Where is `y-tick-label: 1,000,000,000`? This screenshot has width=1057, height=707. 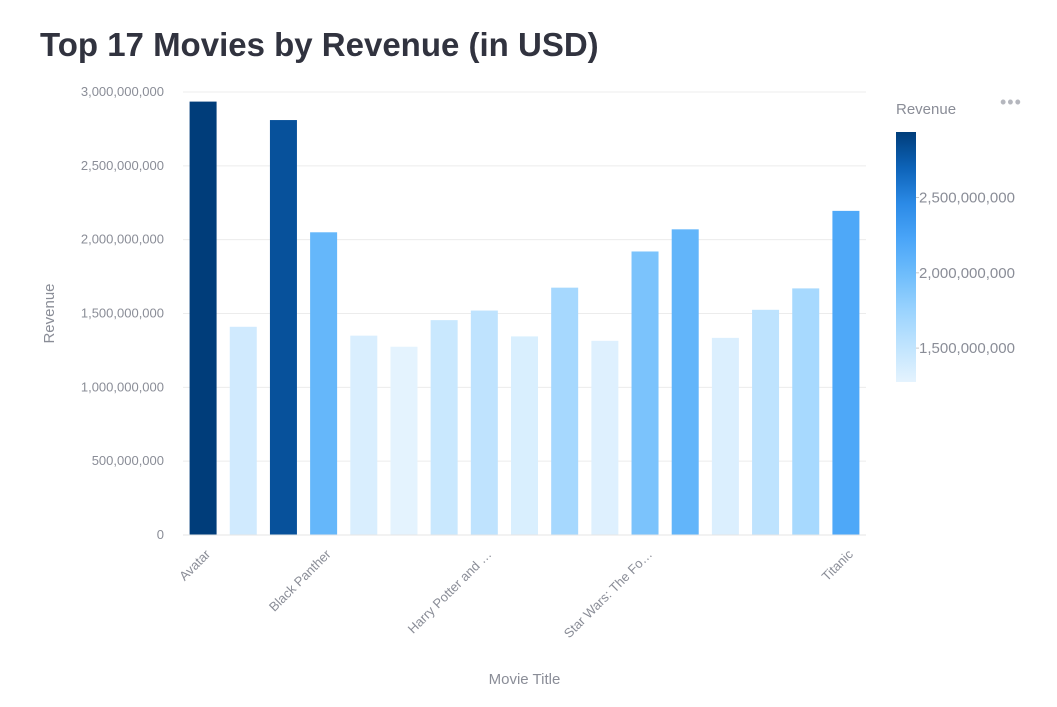
y-tick-label: 1,000,000,000 is located at coordinates (122, 386).